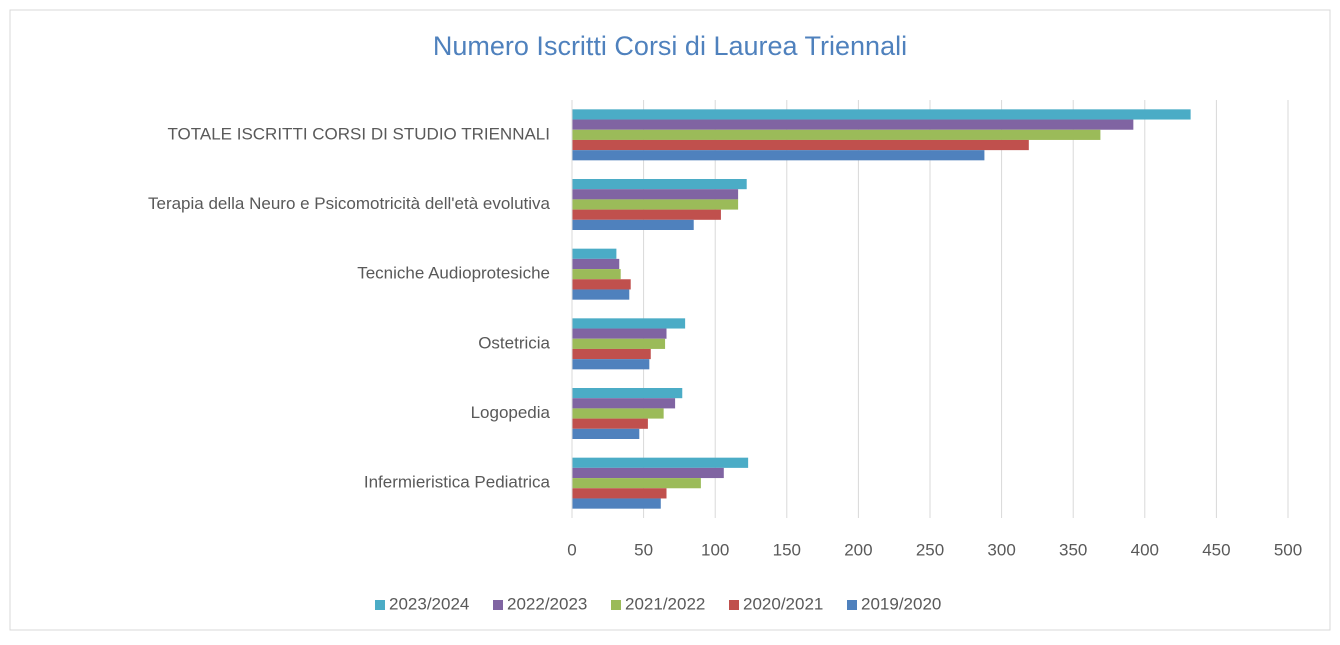  What do you see at coordinates (901, 603) in the screenshot?
I see `legend-label: 2019/2020` at bounding box center [901, 603].